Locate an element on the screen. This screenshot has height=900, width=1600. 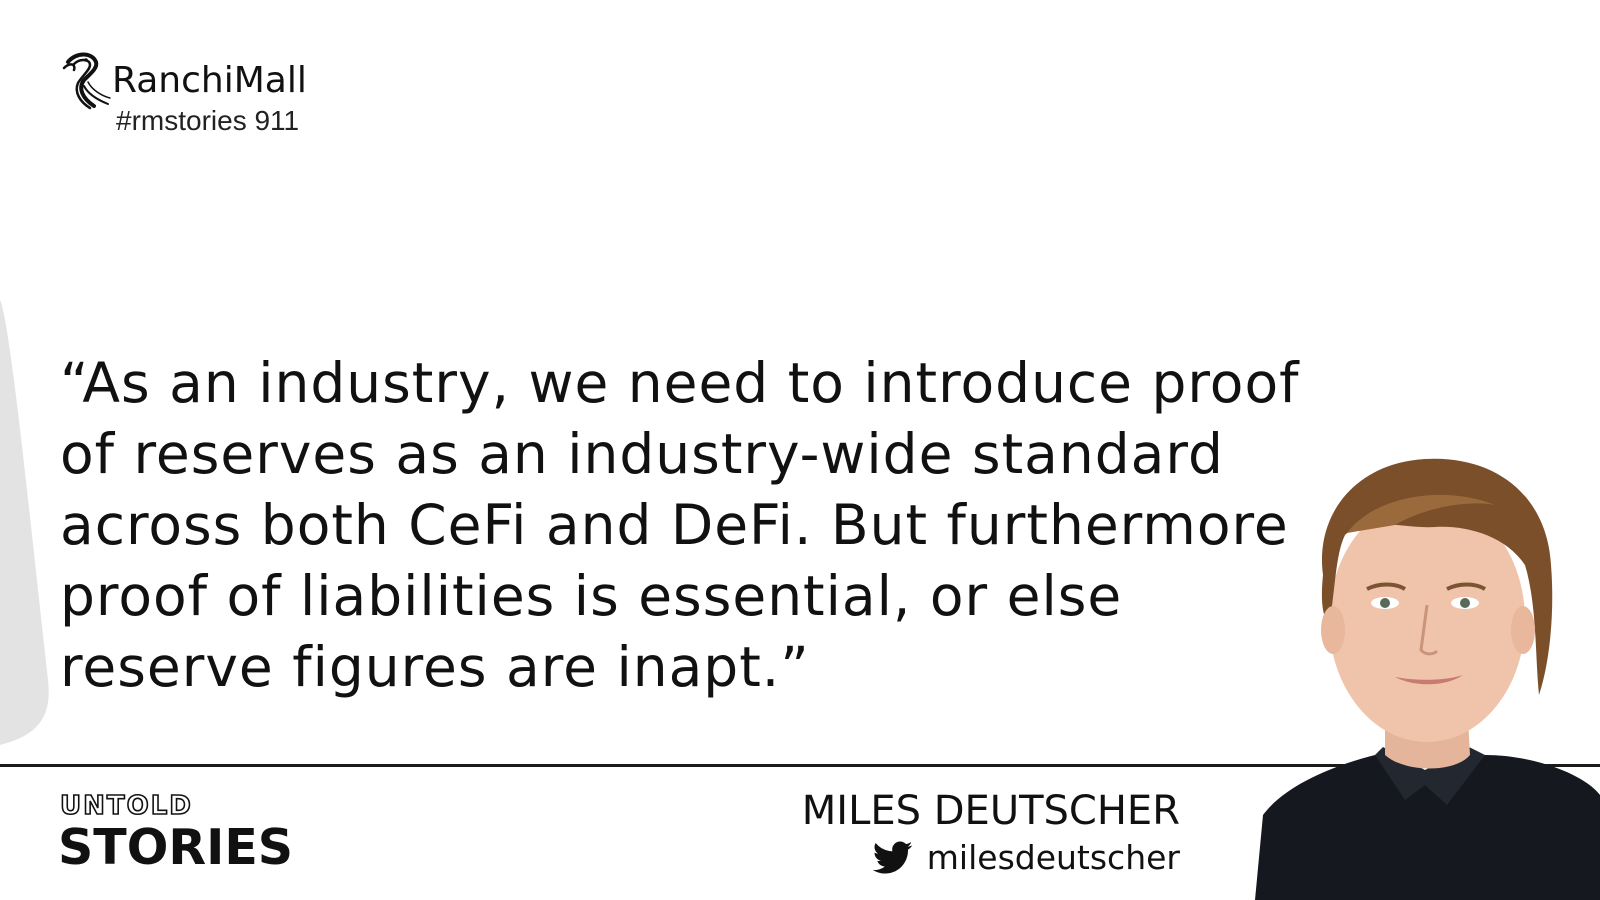
brand-name: RanchiMall is located at coordinates (209, 80).